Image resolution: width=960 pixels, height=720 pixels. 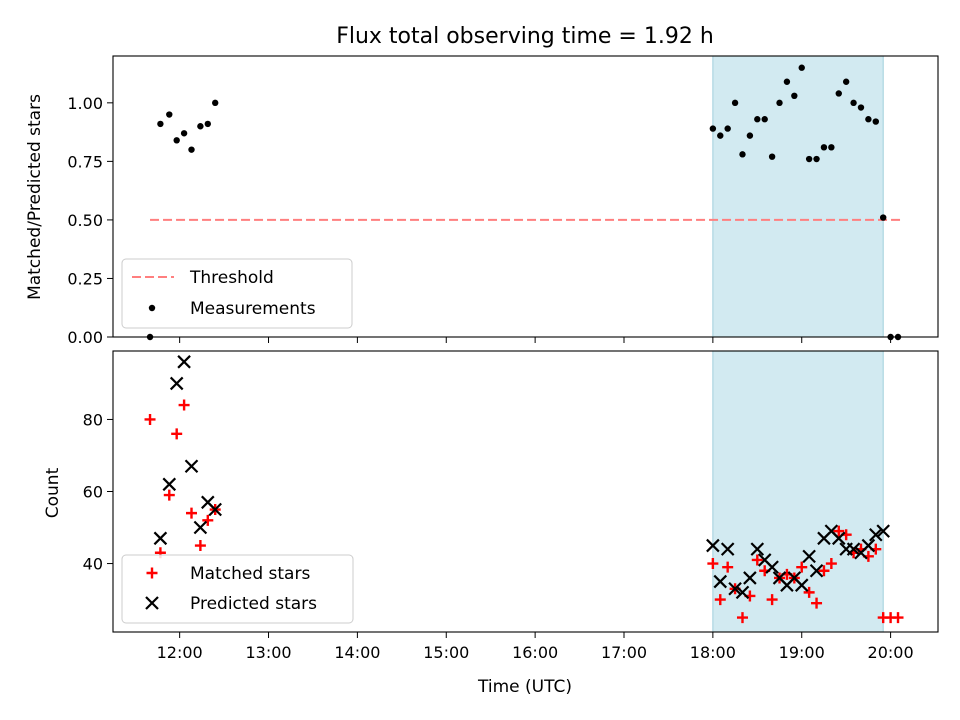 What do you see at coordinates (231, 278) in the screenshot?
I see `legend-threshold-label: Threshold` at bounding box center [231, 278].